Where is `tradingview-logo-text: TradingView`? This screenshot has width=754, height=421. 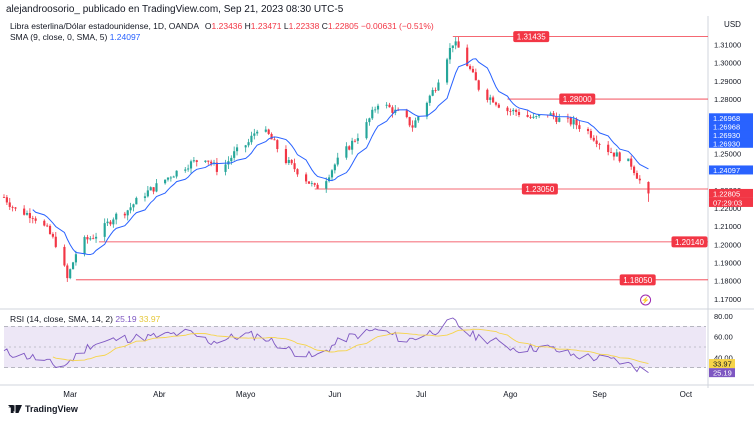
tradingview-logo-text: TradingView is located at coordinates (51, 409).